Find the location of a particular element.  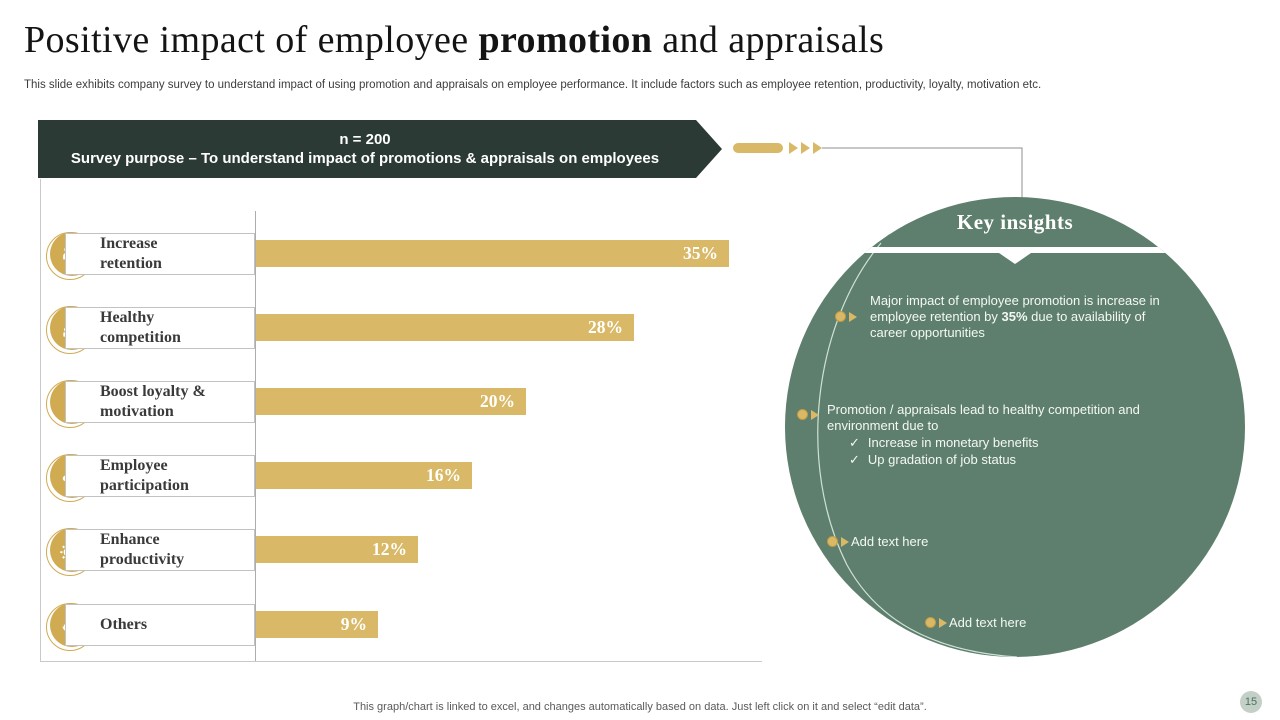

category-label: Boost loyalty & motivation is located at coordinates (160, 402).